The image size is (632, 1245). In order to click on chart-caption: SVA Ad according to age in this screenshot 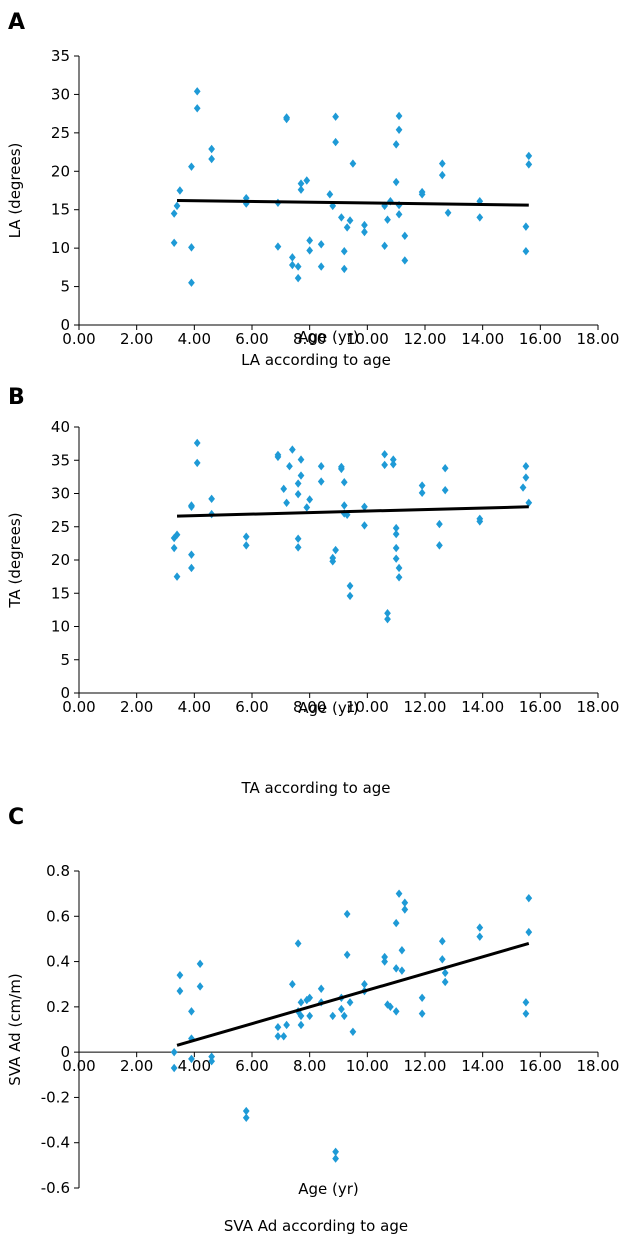, I will do `click(316, 1226)`.